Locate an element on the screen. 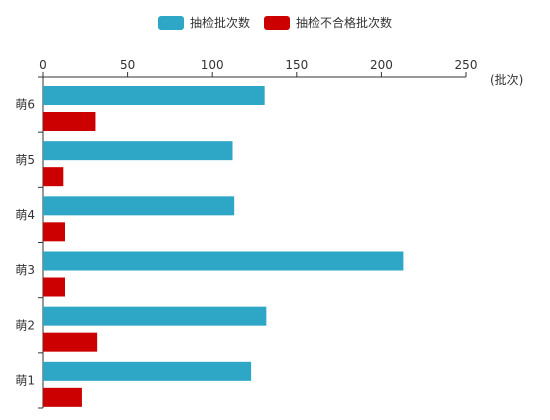 The height and width of the screenshot is (420, 550). legend-item-series-1: 抽检批次数 is located at coordinates (203, 22).